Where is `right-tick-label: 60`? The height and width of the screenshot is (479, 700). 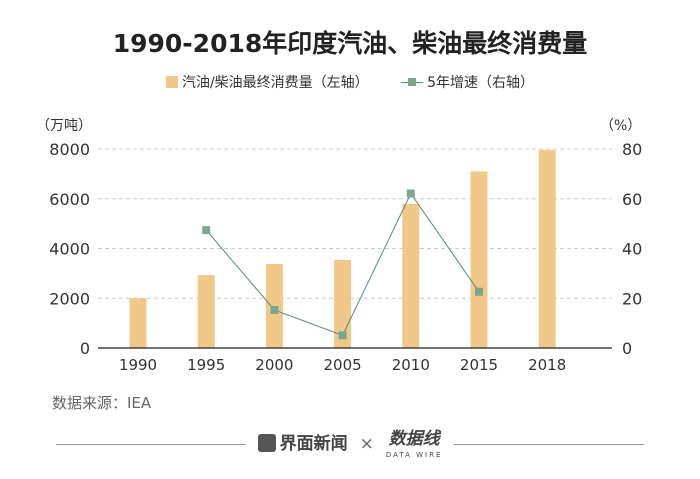 right-tick-label: 60 is located at coordinates (632, 199).